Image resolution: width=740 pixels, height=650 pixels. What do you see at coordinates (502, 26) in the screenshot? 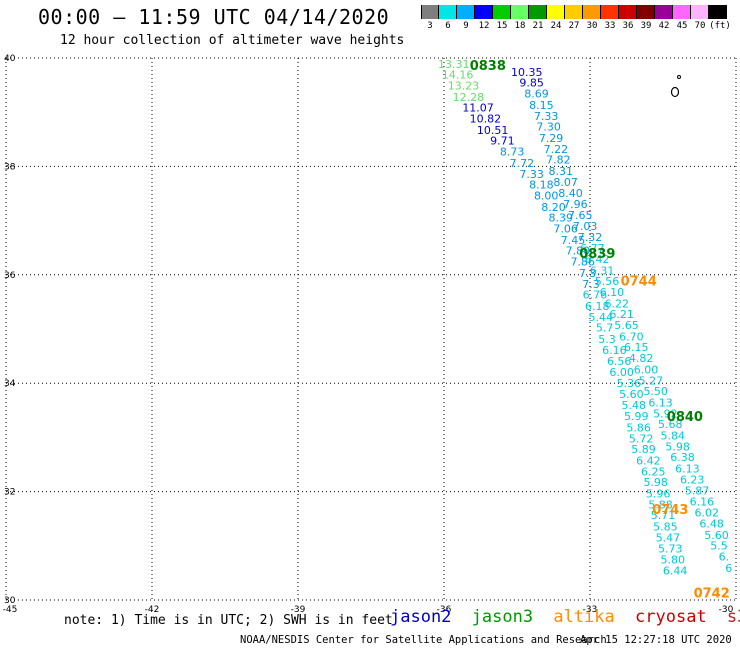
I see `color-scale-tick: 15` at bounding box center [502, 26].